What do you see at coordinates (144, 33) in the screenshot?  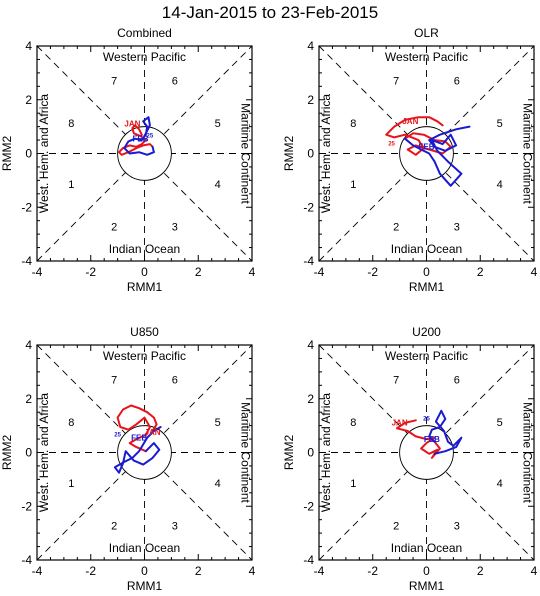 I see `panel-title: Combined` at bounding box center [144, 33].